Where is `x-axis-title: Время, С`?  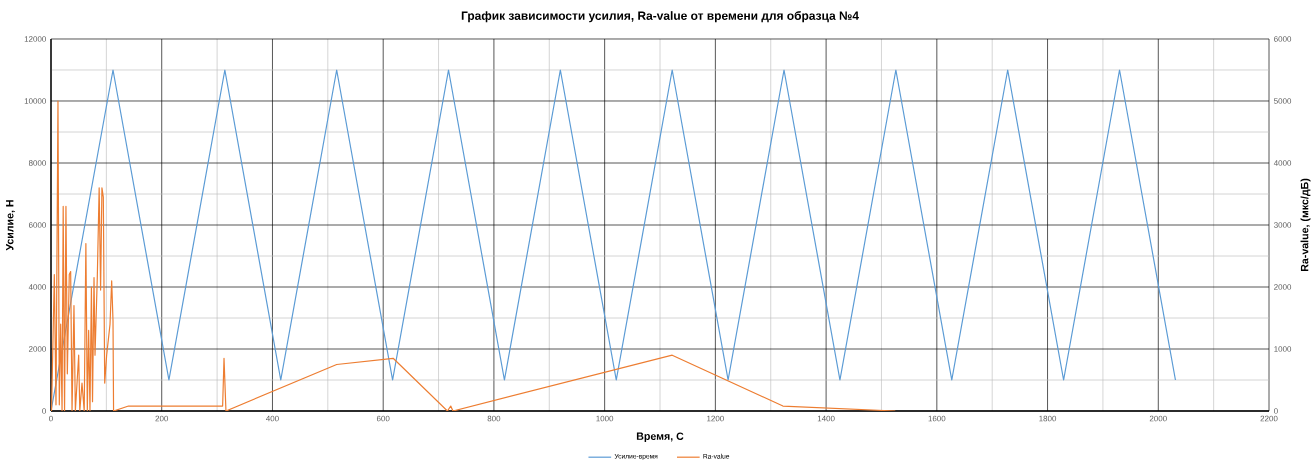 x-axis-title: Время, С is located at coordinates (660, 437).